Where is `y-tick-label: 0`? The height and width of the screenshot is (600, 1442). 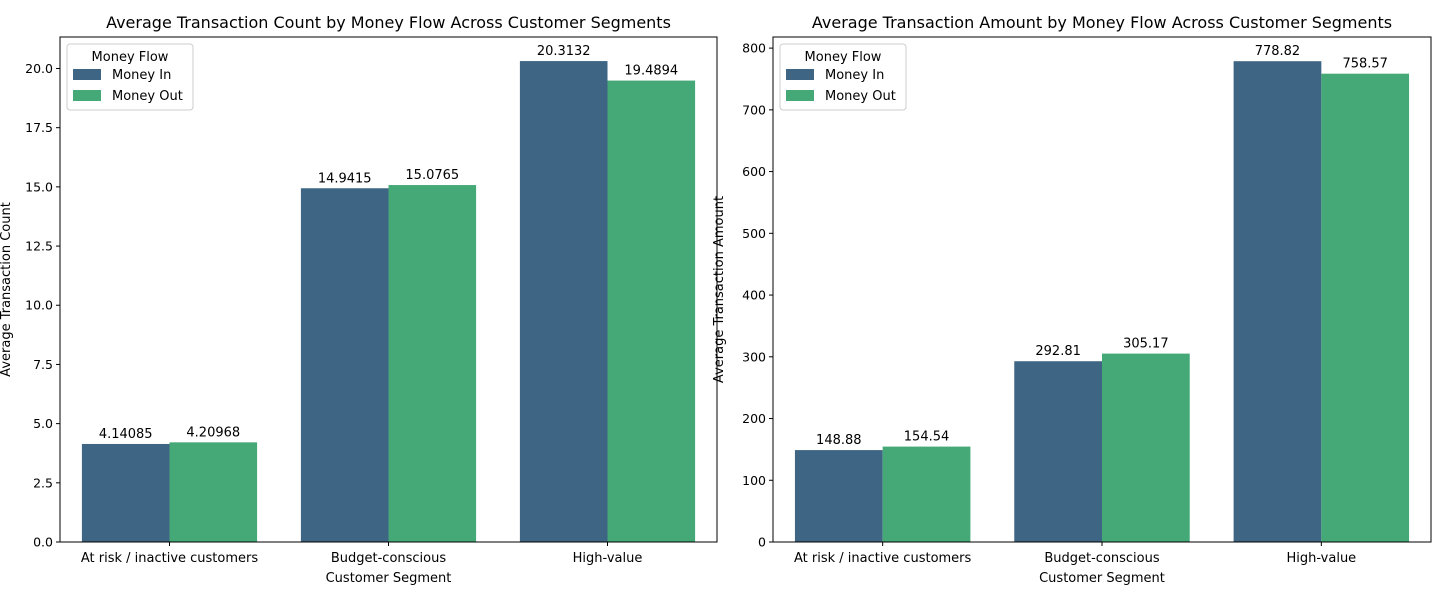 y-tick-label: 0 is located at coordinates (762, 542).